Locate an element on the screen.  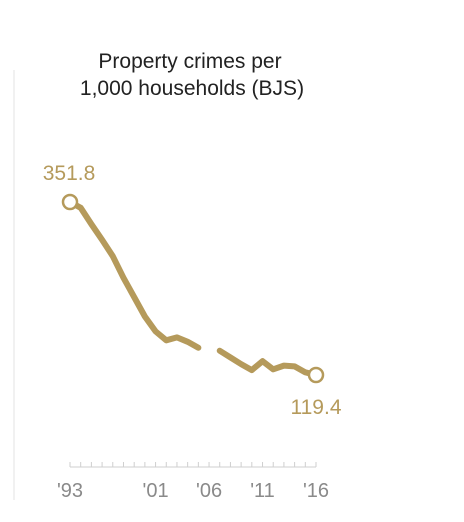
x-tick-label: '01 is located at coordinates (156, 491).